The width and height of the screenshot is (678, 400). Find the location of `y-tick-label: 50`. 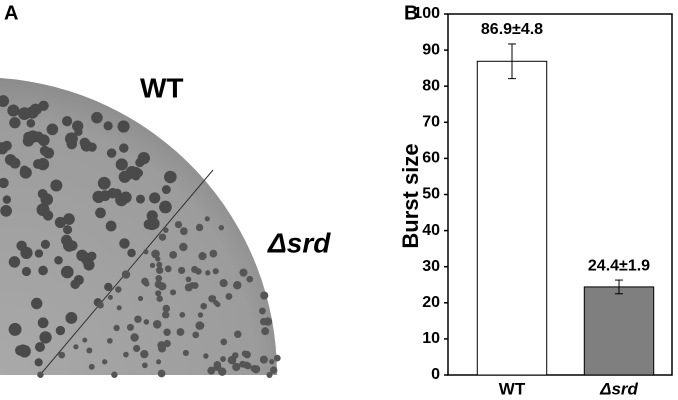

y-tick-label: 50 is located at coordinates (431, 194).